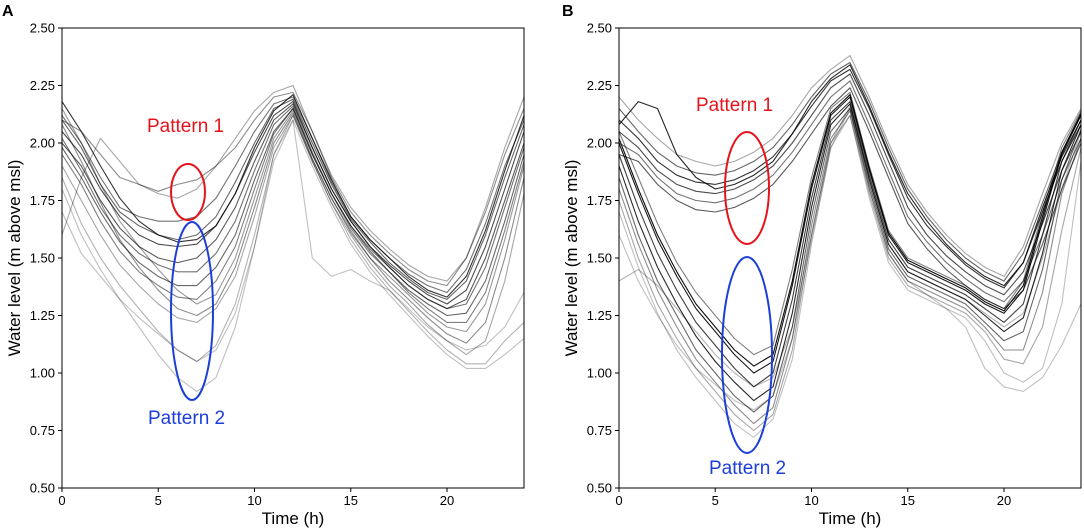  Describe the element at coordinates (850, 518) in the screenshot. I see `panel-b-x-axis-label: Time (h)` at that location.